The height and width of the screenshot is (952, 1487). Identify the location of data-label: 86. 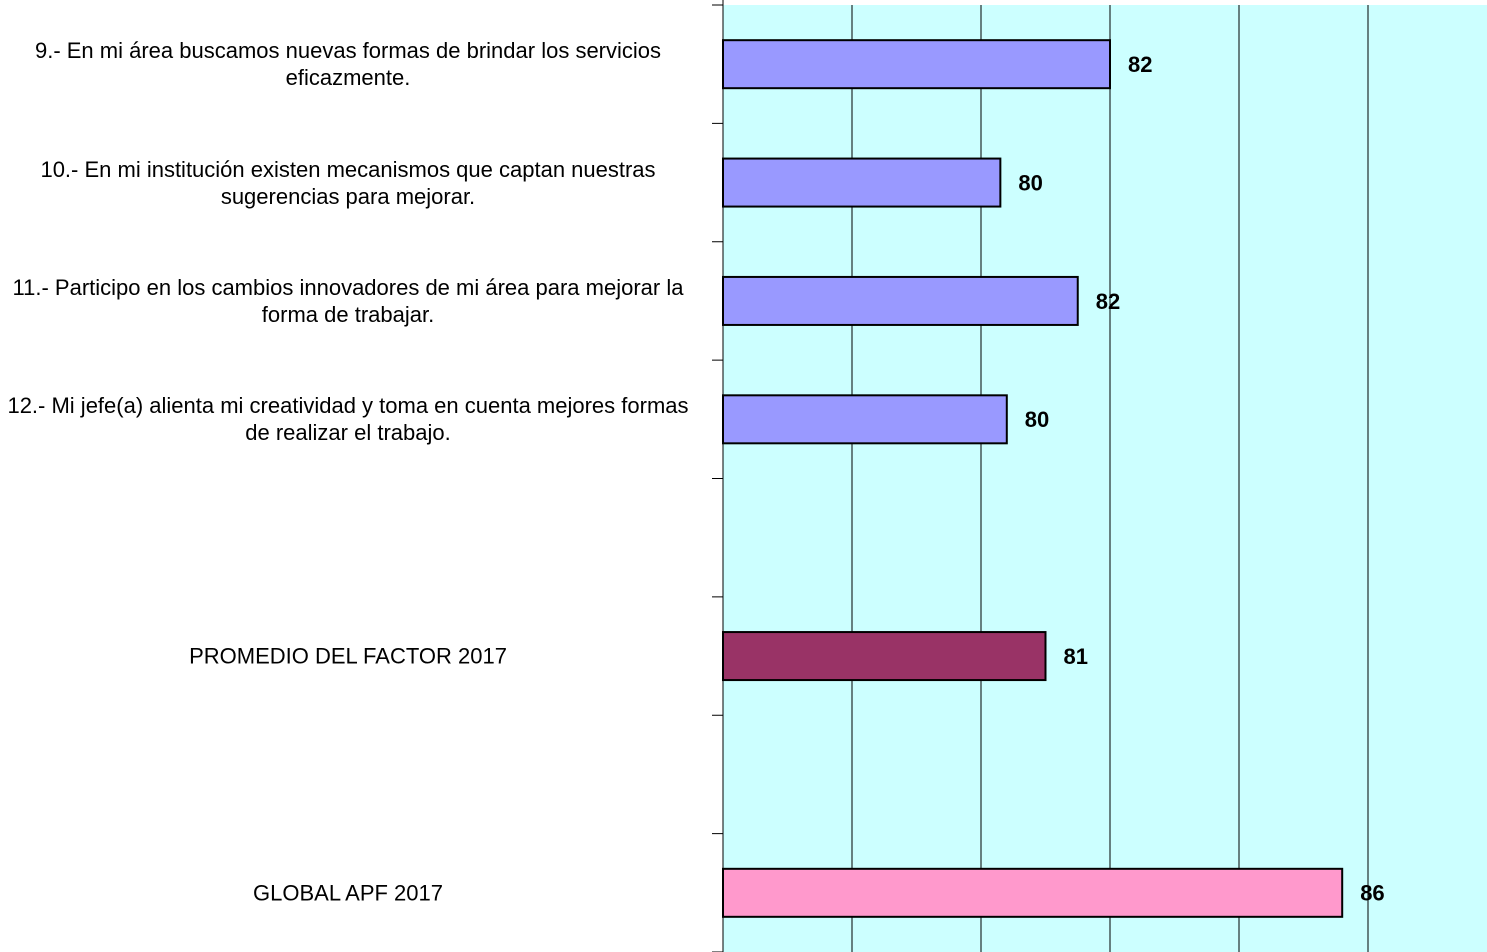
(1372, 893).